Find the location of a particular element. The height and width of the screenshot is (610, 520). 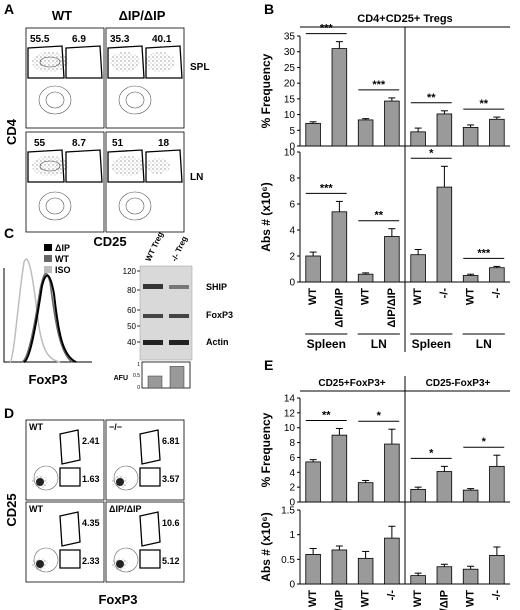

histogram: ΔIP WT ISO FoxP3 is located at coordinates (47, 315).